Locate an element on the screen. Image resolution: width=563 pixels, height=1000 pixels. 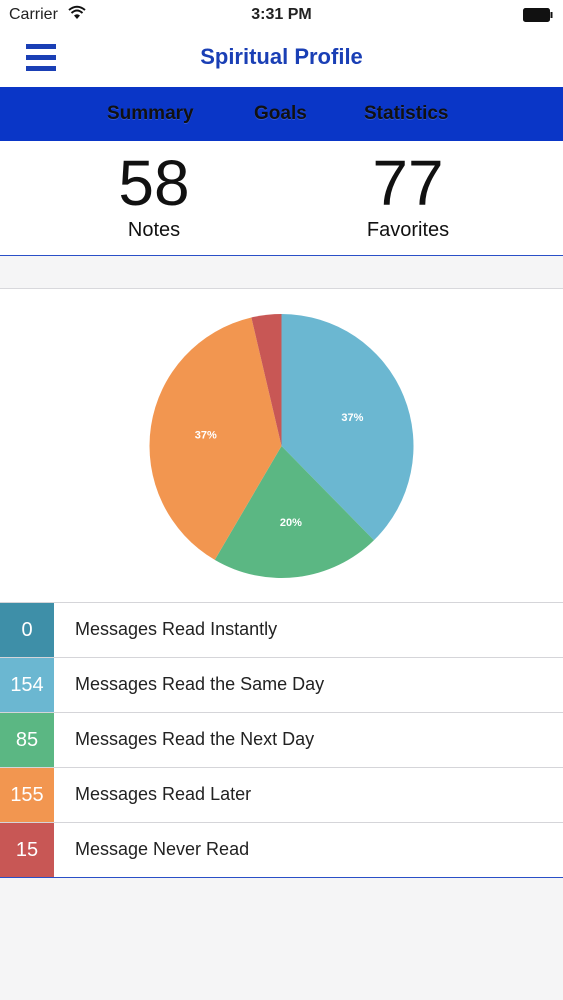
stat-label: Message Never Read is located at coordinates (162, 849).